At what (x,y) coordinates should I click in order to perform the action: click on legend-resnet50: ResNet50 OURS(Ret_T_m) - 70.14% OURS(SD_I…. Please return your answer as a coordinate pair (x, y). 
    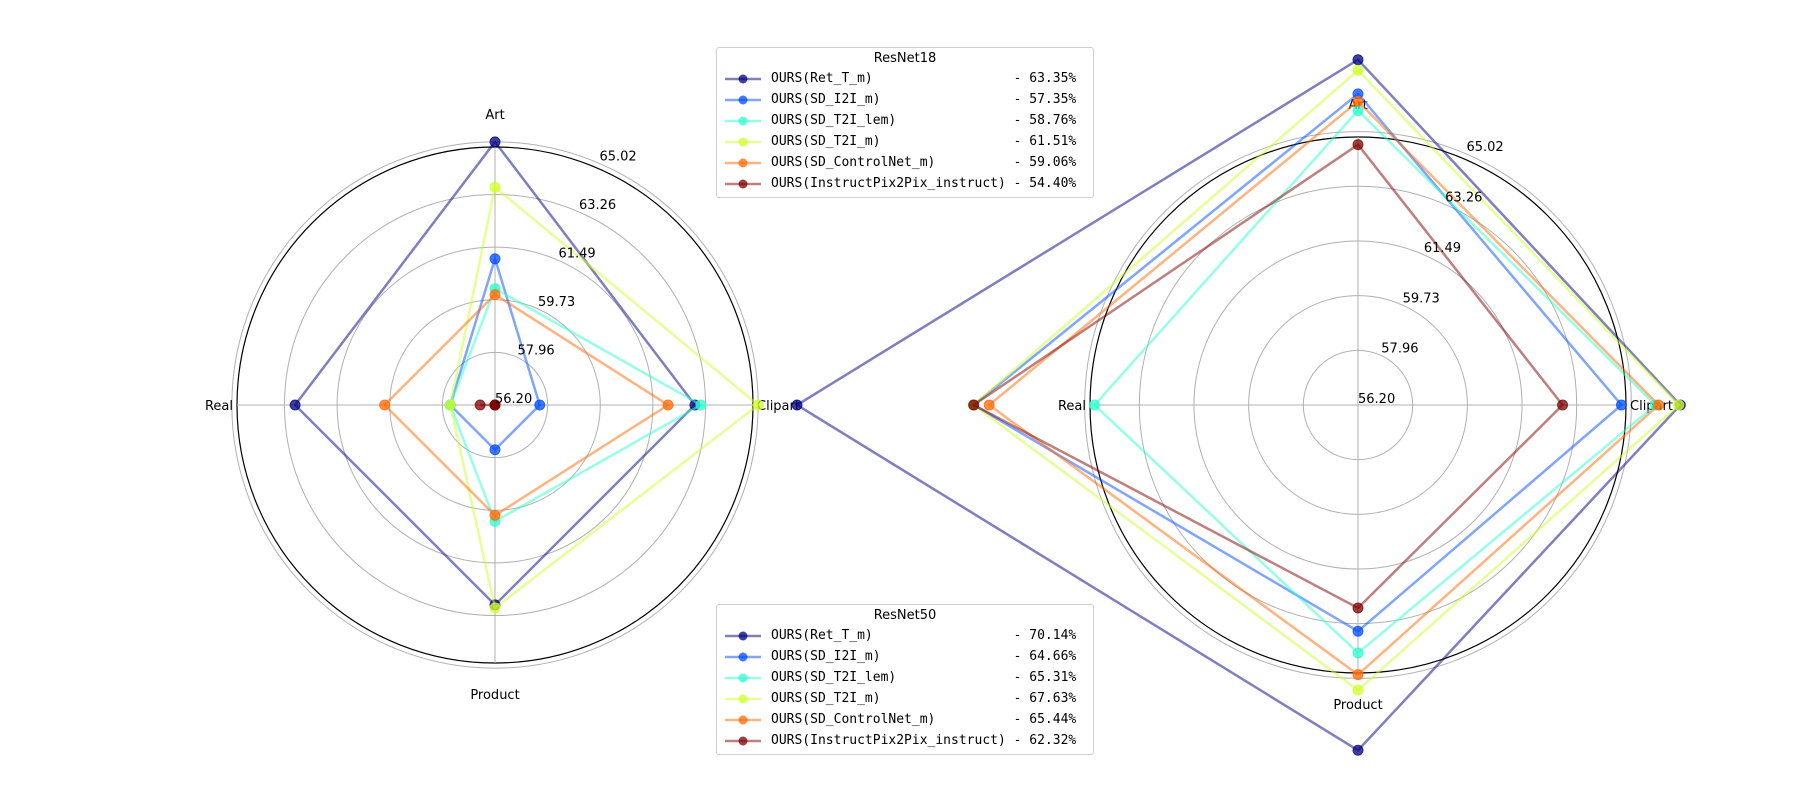
    Looking at the image, I should click on (905, 679).